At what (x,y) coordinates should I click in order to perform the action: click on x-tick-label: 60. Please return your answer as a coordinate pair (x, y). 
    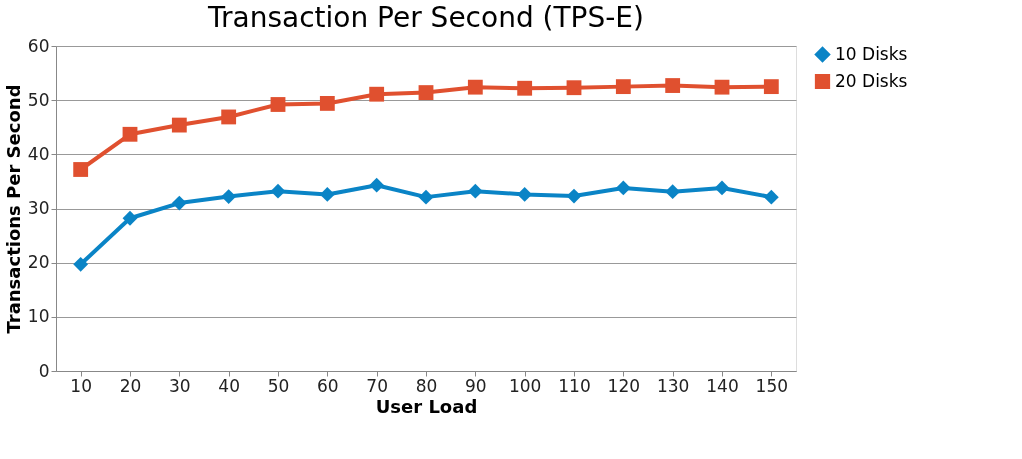
    Looking at the image, I should click on (328, 385).